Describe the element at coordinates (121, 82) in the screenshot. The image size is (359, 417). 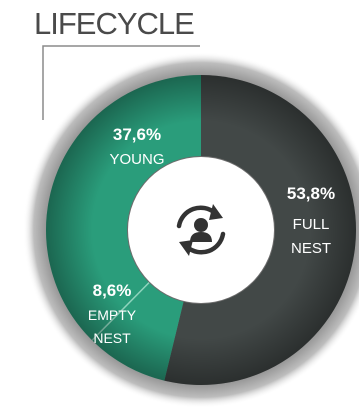
I see `title-leader-line` at that location.